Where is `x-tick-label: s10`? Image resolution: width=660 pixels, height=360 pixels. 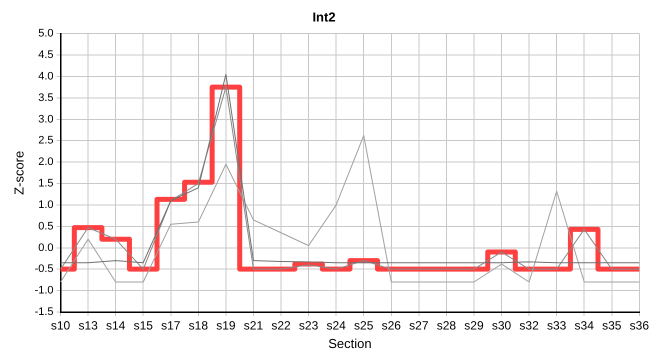 x-tick-label: s10 is located at coordinates (60, 325).